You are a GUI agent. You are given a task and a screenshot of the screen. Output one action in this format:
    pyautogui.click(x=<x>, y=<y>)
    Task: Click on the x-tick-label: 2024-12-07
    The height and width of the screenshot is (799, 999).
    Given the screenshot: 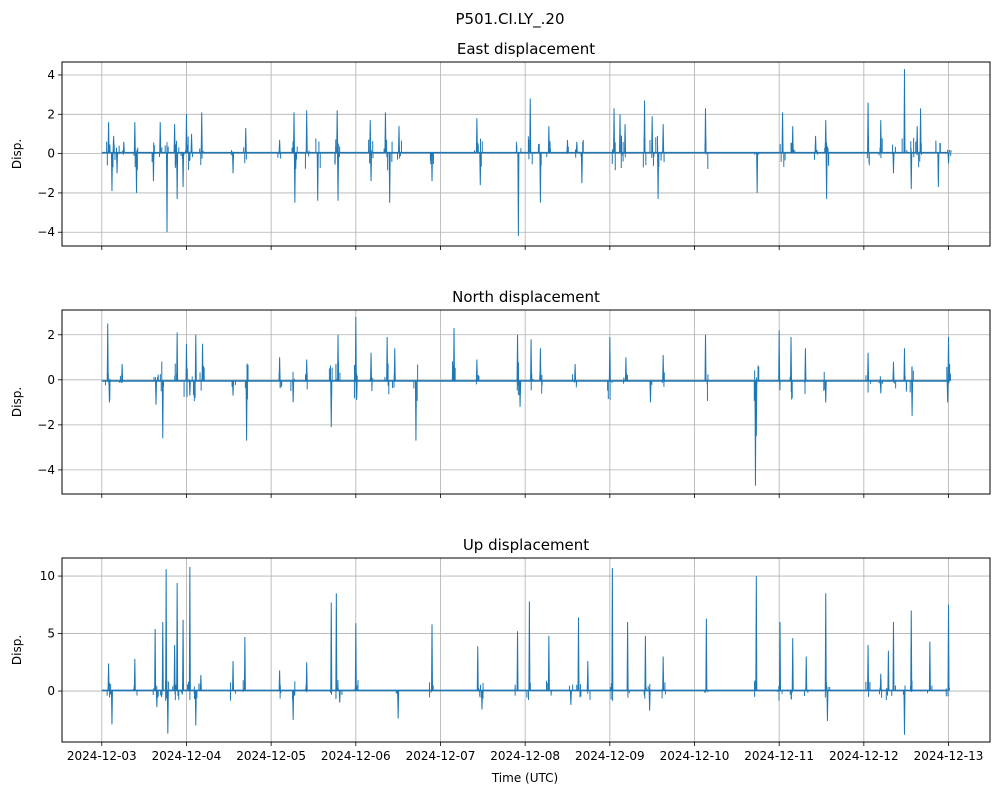 What is the action you would take?
    pyautogui.click(x=441, y=756)
    